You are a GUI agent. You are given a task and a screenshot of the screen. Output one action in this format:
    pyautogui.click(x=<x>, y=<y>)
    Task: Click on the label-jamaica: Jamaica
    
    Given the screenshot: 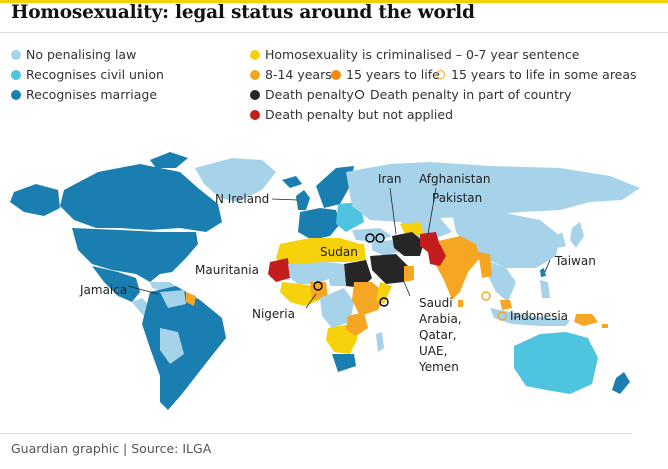 What is the action you would take?
    pyautogui.click(x=103, y=290)
    